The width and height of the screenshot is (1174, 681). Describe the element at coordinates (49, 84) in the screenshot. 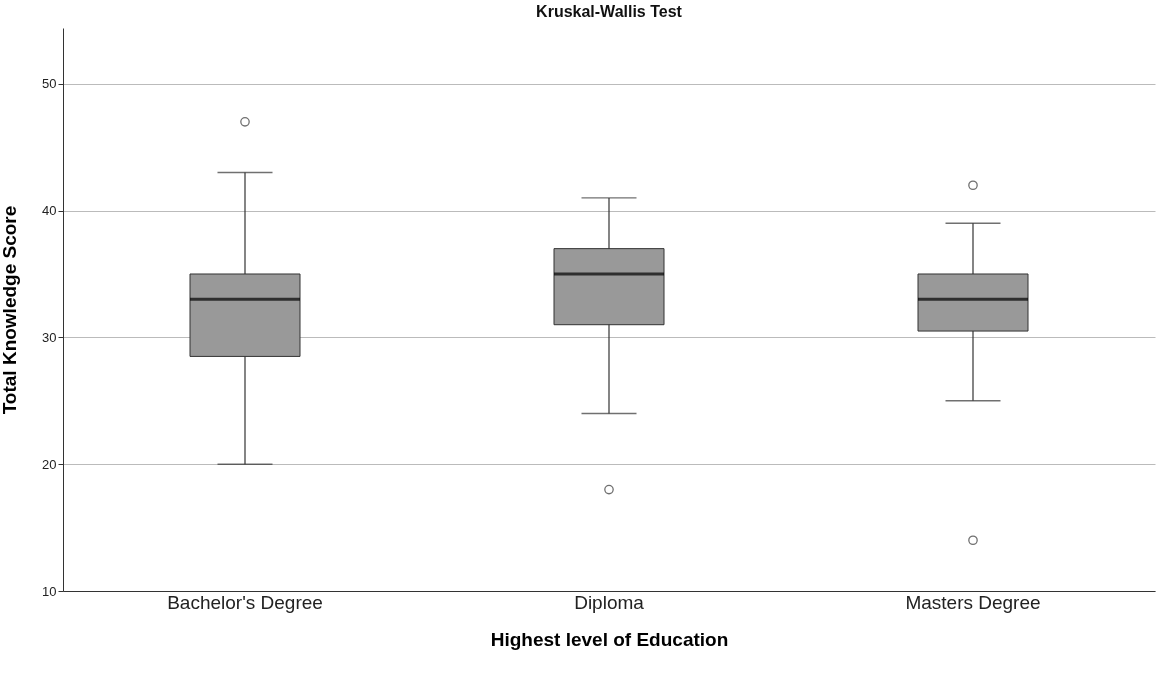

I see `y-tick-label: 50` at that location.